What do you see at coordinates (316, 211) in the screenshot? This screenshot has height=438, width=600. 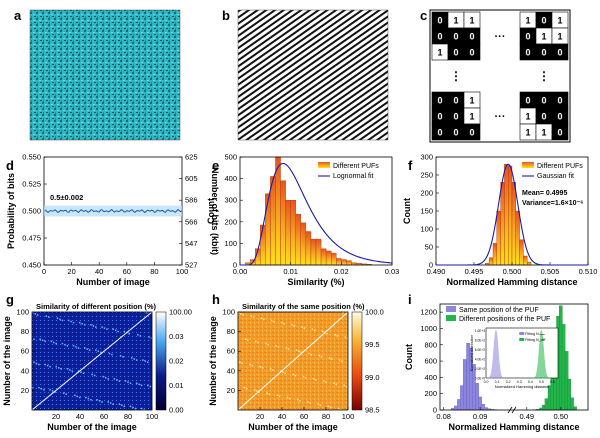 I see `plot-frame` at bounding box center [316, 211].